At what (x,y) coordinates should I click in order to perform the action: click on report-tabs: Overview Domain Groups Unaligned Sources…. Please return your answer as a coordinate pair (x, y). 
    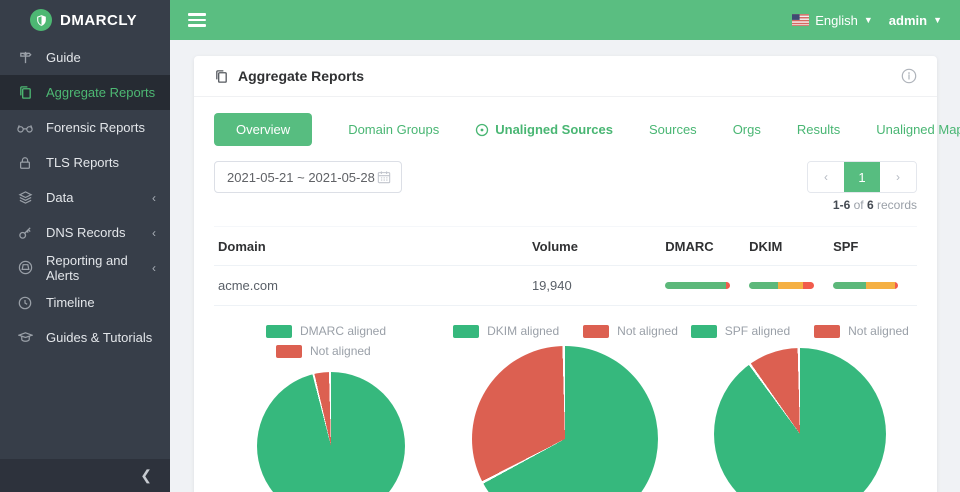
    Looking at the image, I should click on (587, 129).